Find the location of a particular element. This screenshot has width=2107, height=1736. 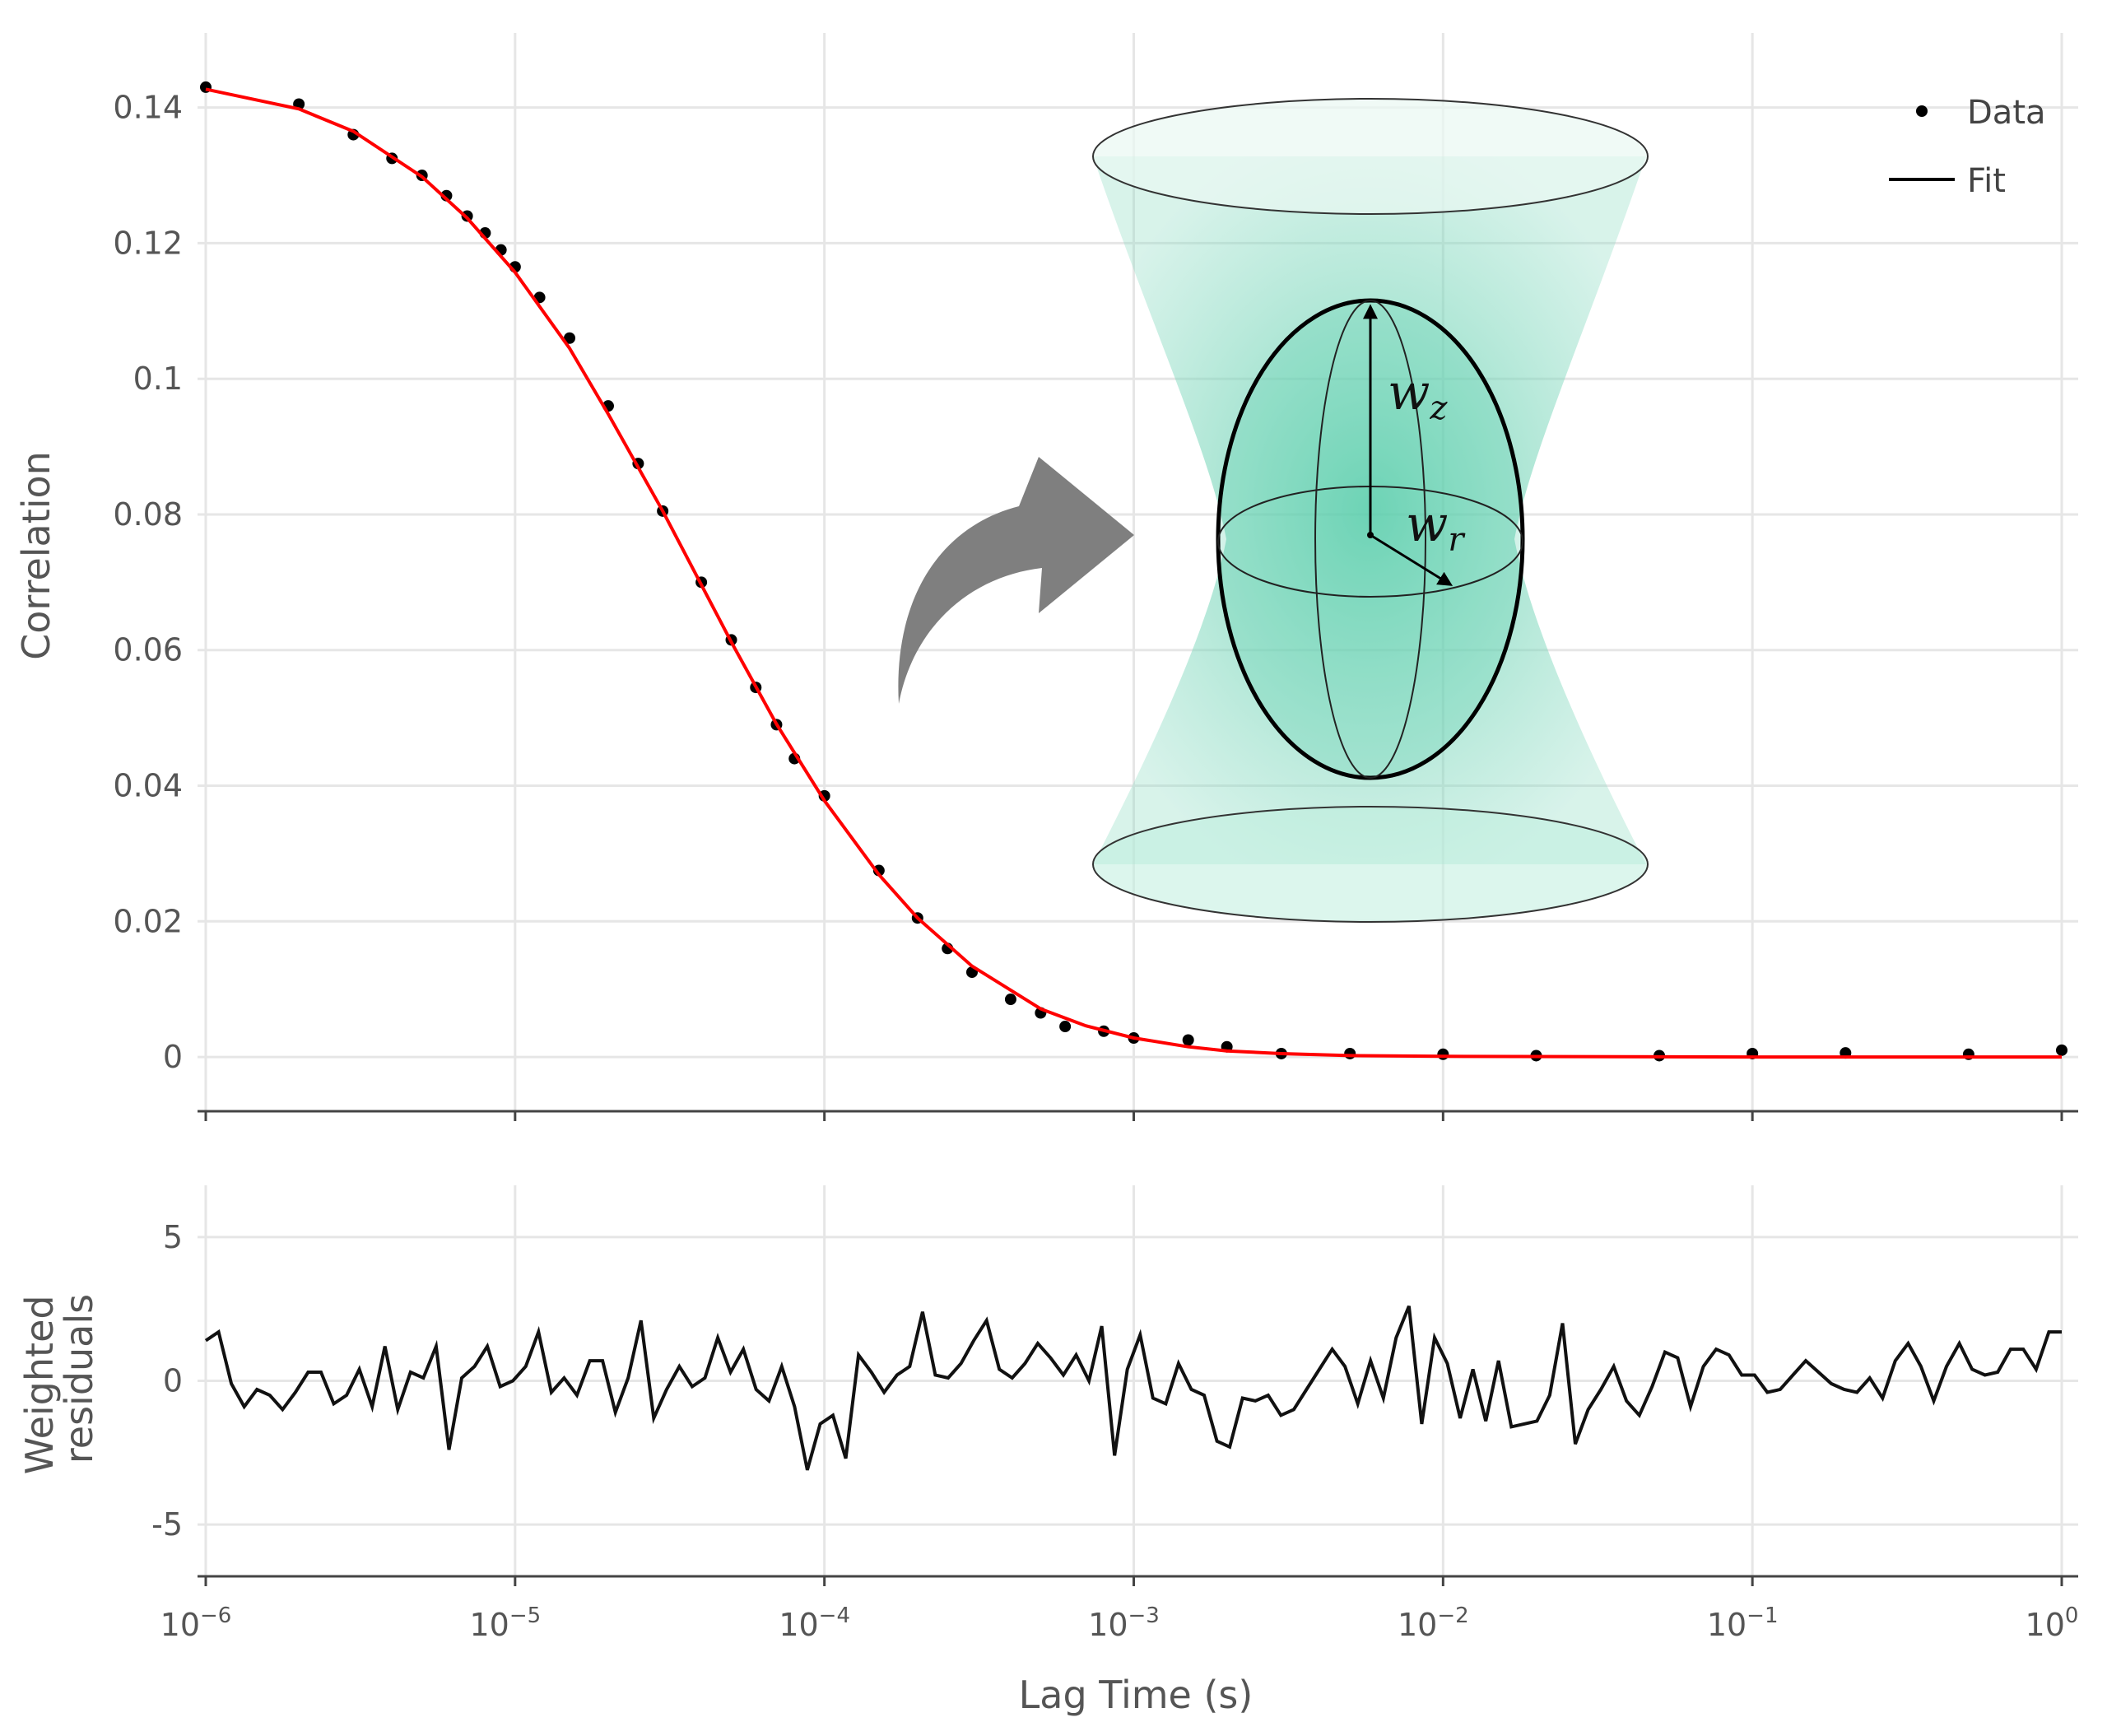

x-axis-title: Lag Time (s) is located at coordinates (1136, 1695).